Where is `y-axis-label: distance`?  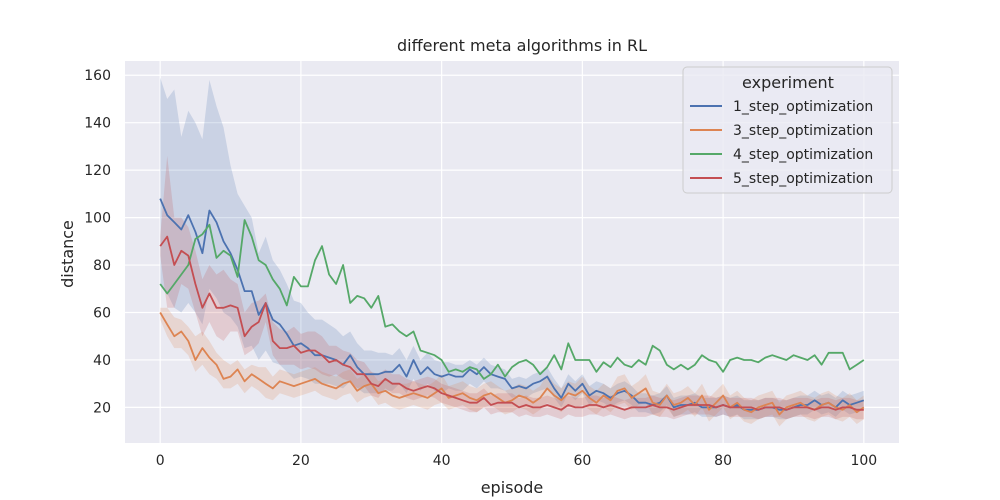
y-axis-label: distance is located at coordinates (67, 254).